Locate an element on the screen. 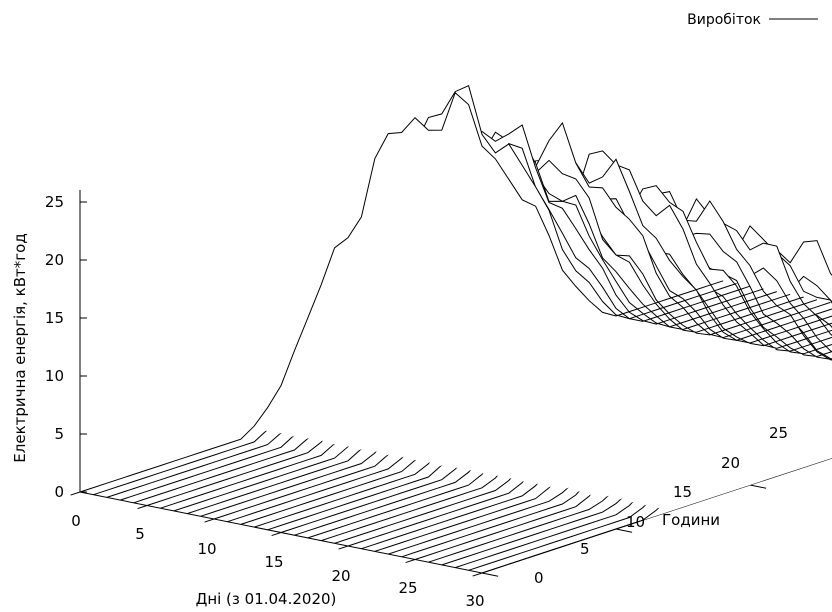  legend-label: Виробіток is located at coordinates (724, 20).